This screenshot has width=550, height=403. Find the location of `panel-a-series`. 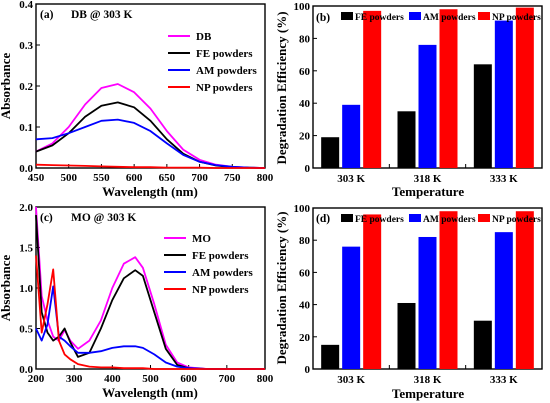

panel-a-series is located at coordinates (150, 126).